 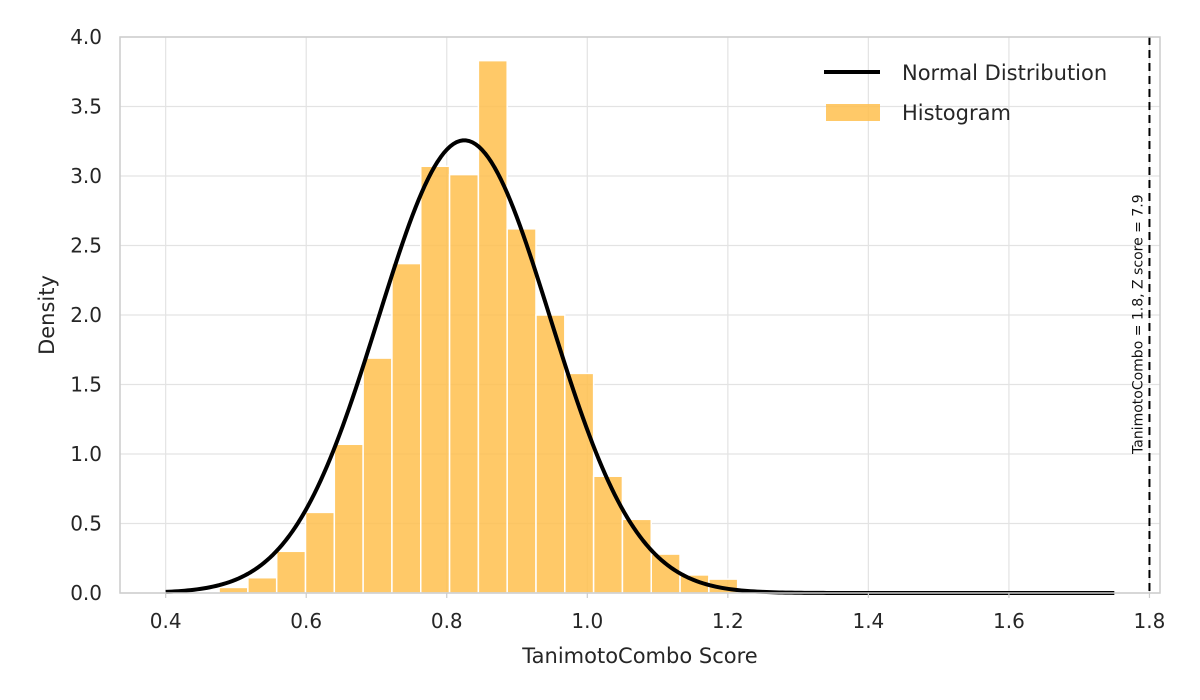 What do you see at coordinates (853, 112) in the screenshot?
I see `legend-histogram-swatch` at bounding box center [853, 112].